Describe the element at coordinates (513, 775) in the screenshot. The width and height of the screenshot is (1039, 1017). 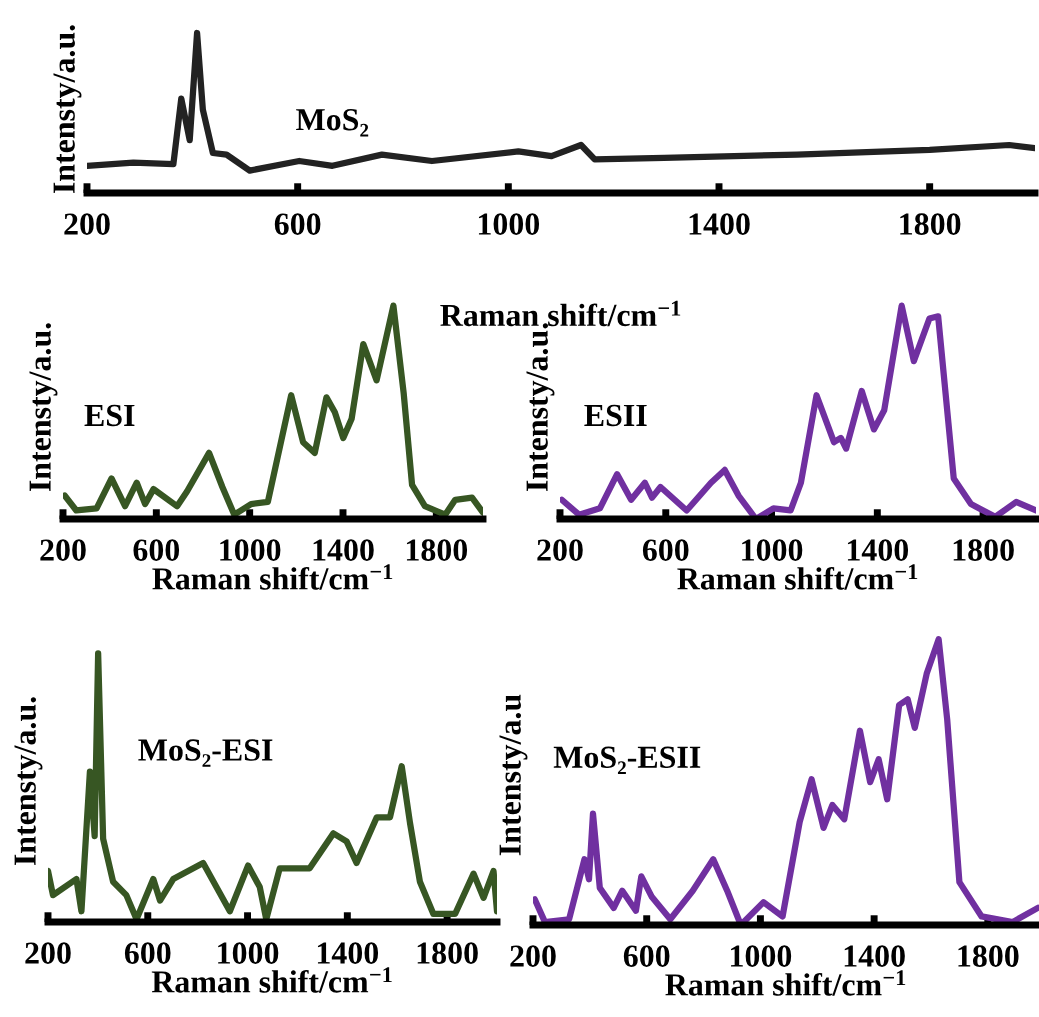
I see `y-axis-title: Intensty/a.u` at that location.